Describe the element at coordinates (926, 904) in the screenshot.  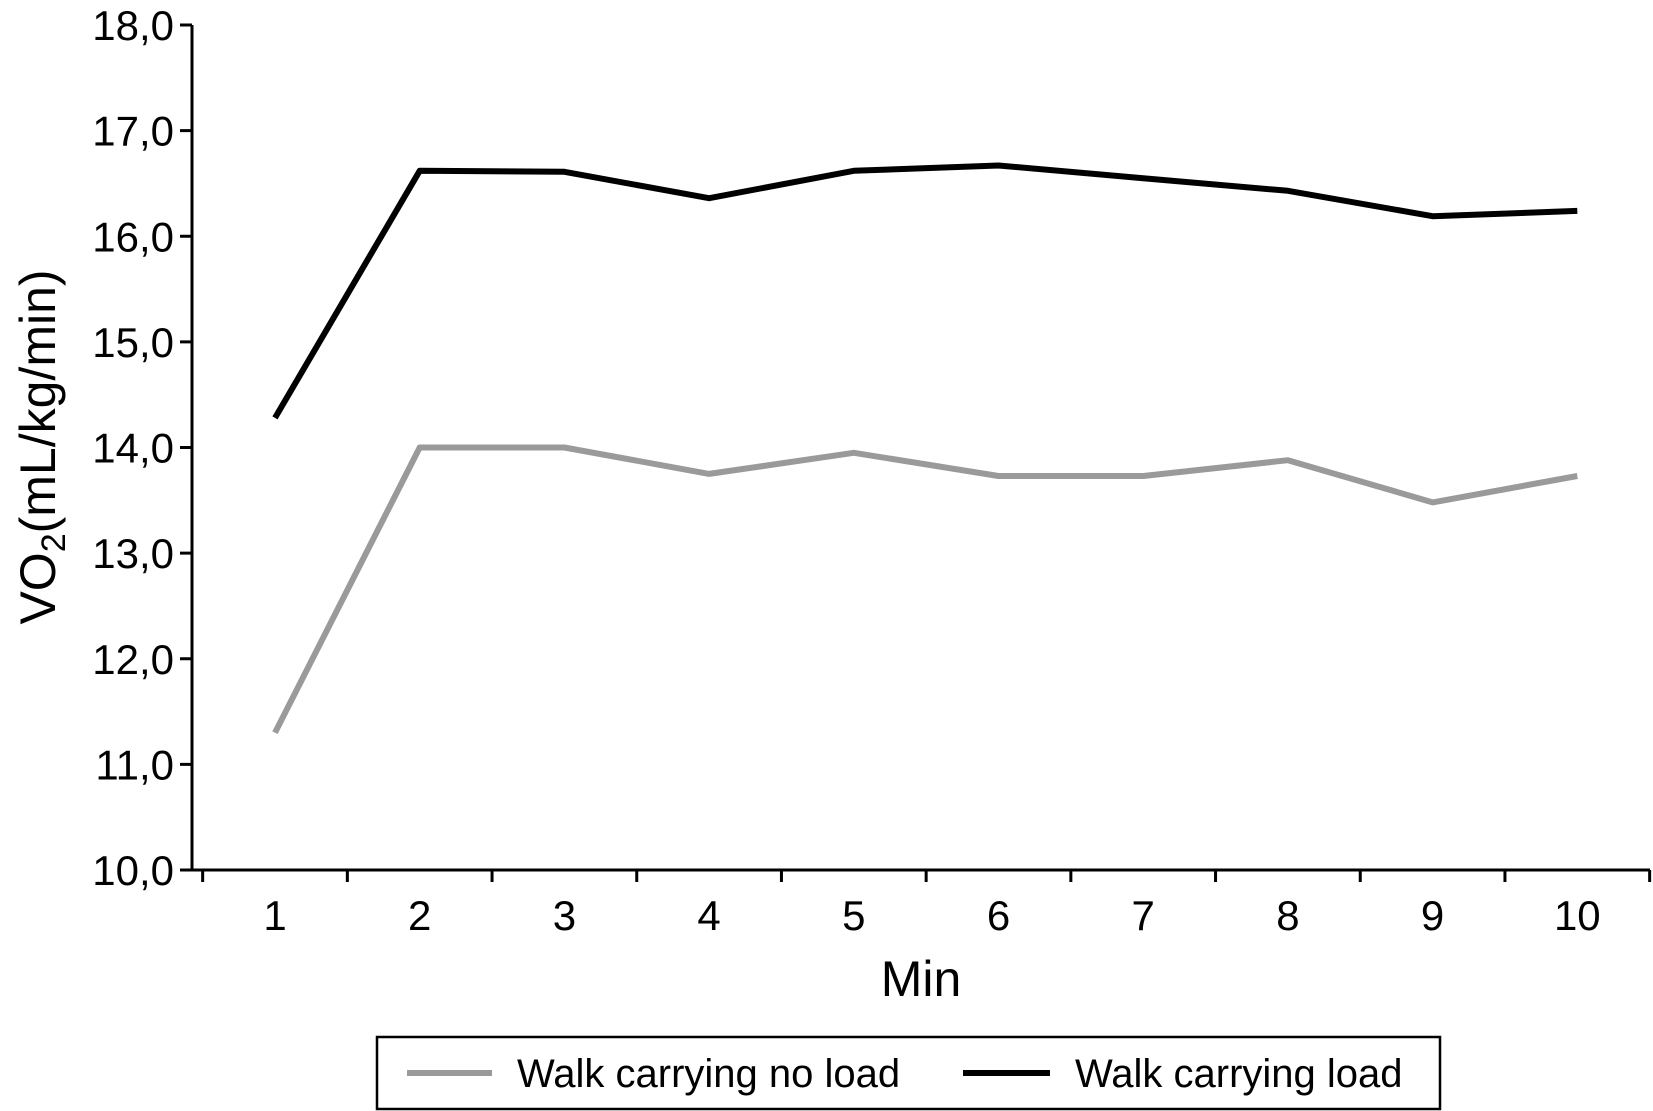
I see `x-ticks: 1 2 3 4 5 6 7 8 9 10` at that location.